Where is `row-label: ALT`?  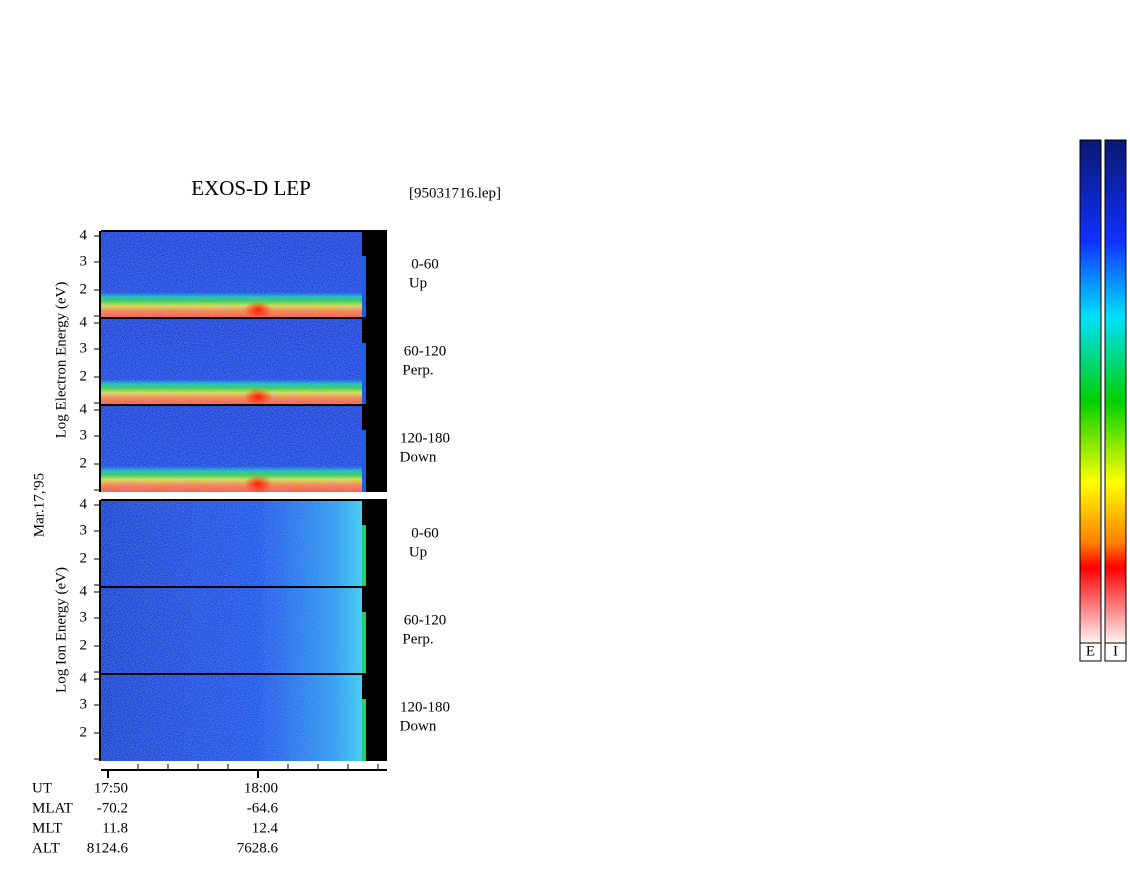
row-label: ALT is located at coordinates (46, 848).